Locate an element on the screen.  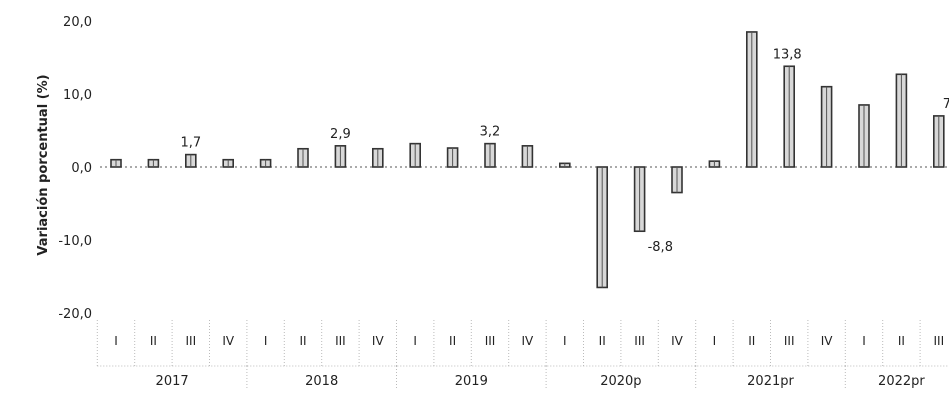
y-axis-label: Variación porcentual (%) is located at coordinates (43, 164).